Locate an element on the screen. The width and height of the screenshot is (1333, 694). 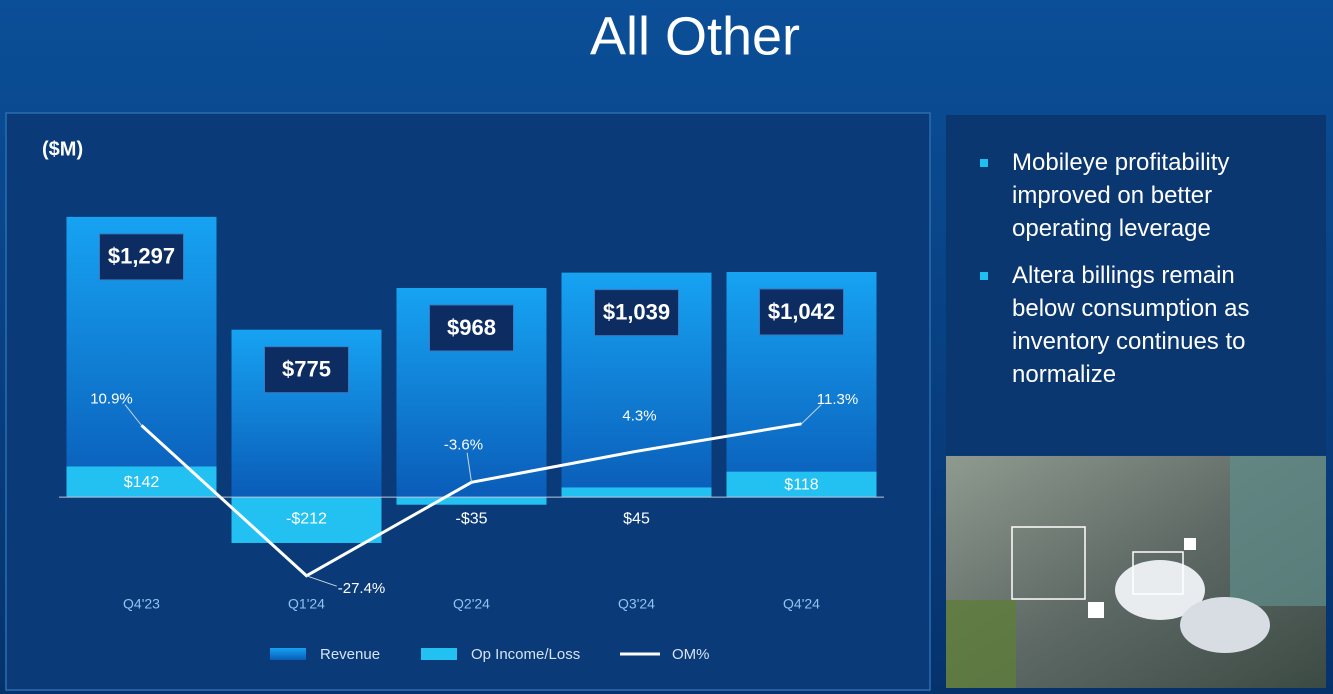
value-label: $1,039 is located at coordinates (636, 311).